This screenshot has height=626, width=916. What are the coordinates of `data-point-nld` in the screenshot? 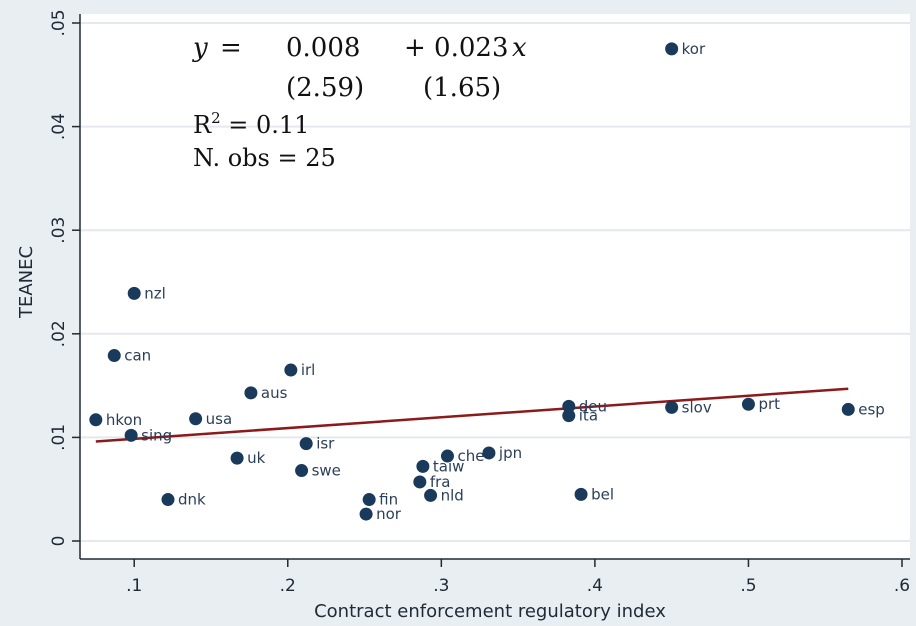 It's located at (431, 495).